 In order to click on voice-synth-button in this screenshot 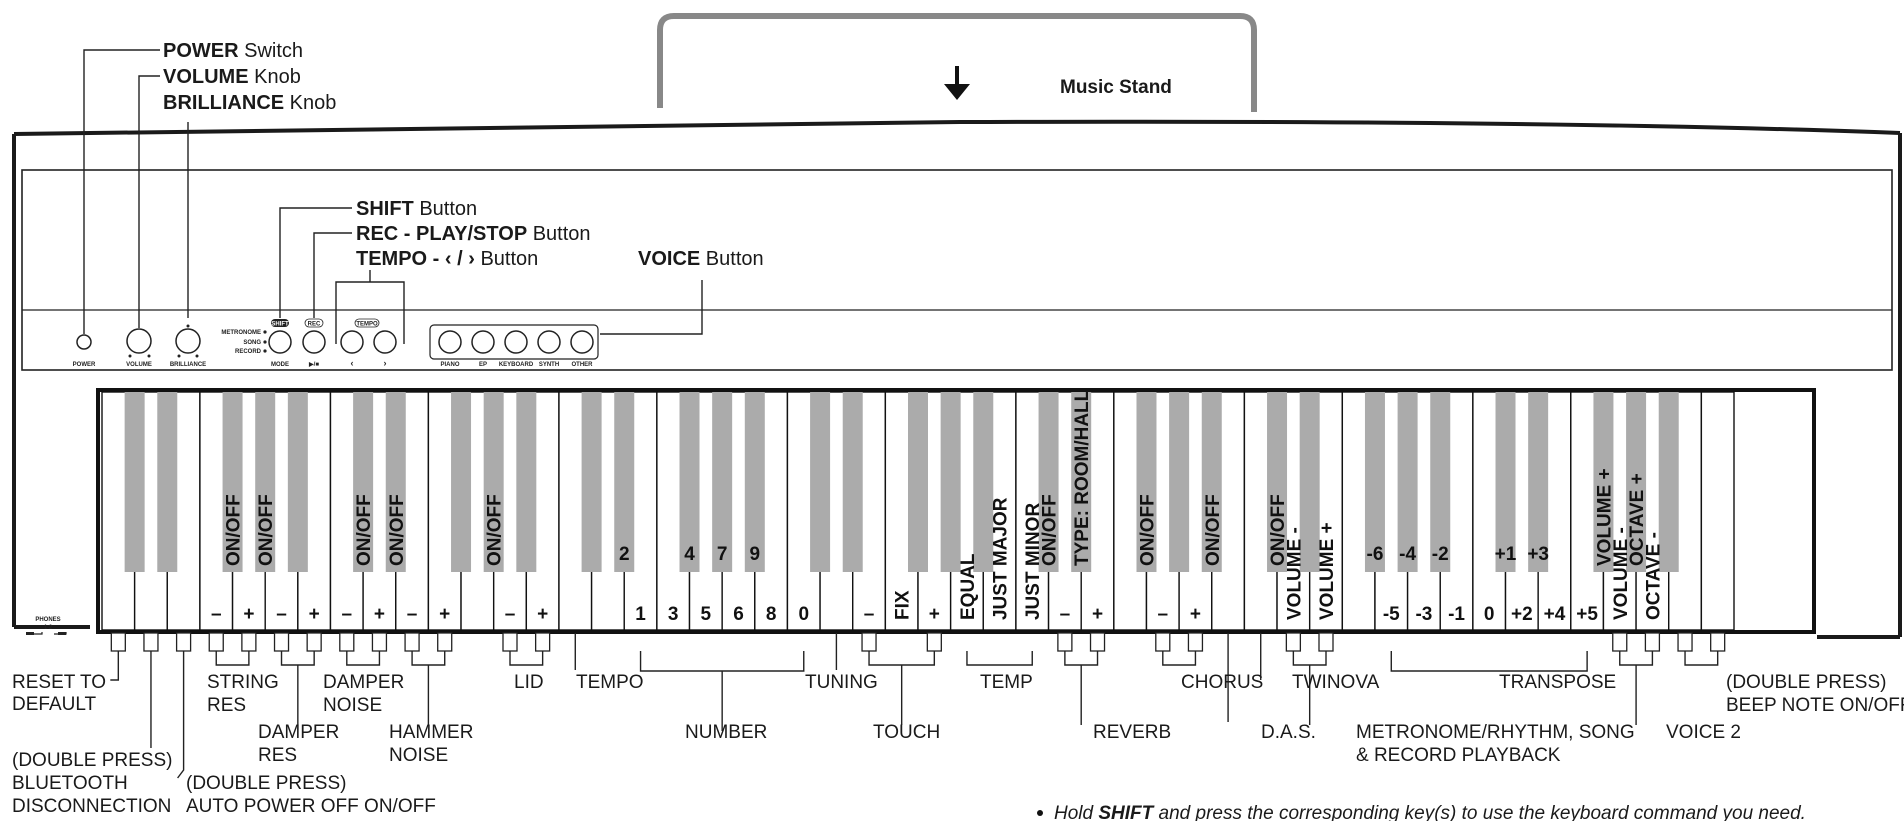, I will do `click(549, 342)`.